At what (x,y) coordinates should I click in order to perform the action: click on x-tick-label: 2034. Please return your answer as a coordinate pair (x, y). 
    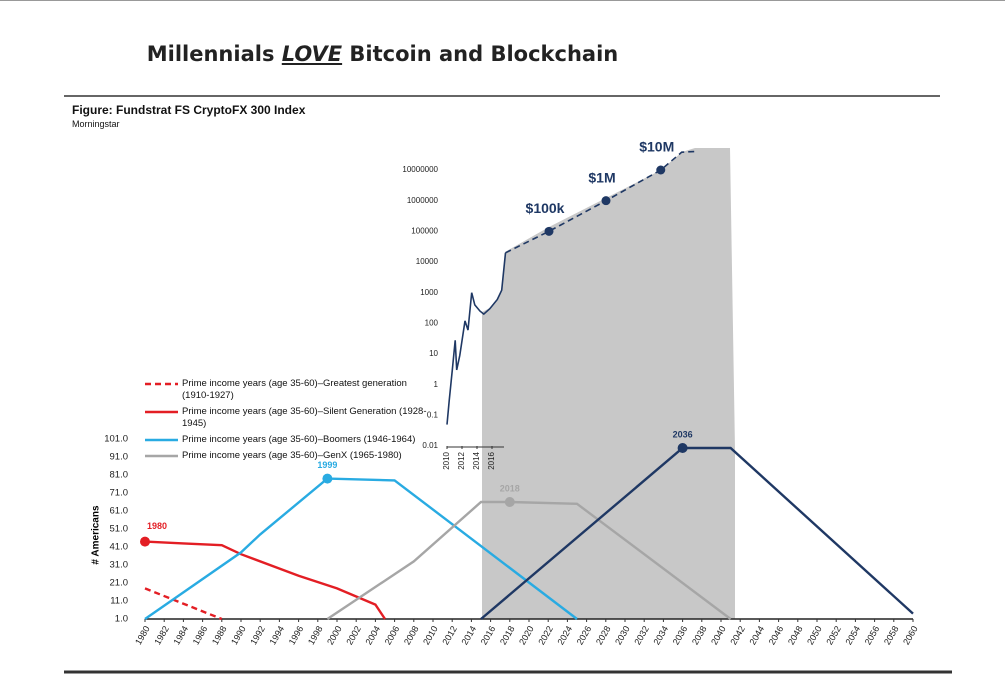
    Looking at the image, I should click on (661, 635).